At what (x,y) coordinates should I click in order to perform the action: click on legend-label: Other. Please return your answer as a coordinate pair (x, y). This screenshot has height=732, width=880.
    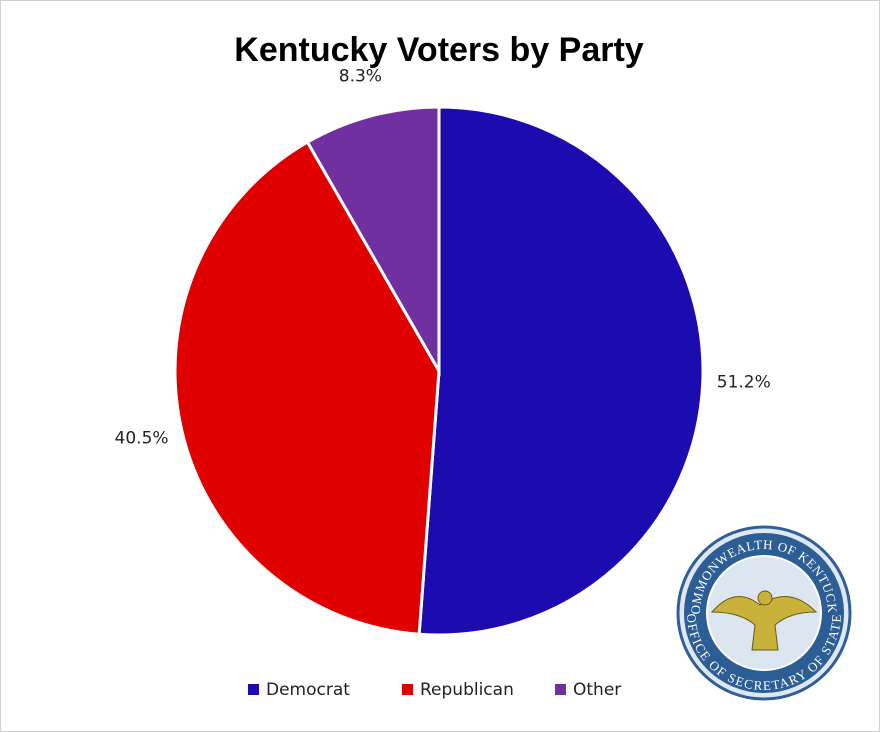
    Looking at the image, I should click on (597, 690).